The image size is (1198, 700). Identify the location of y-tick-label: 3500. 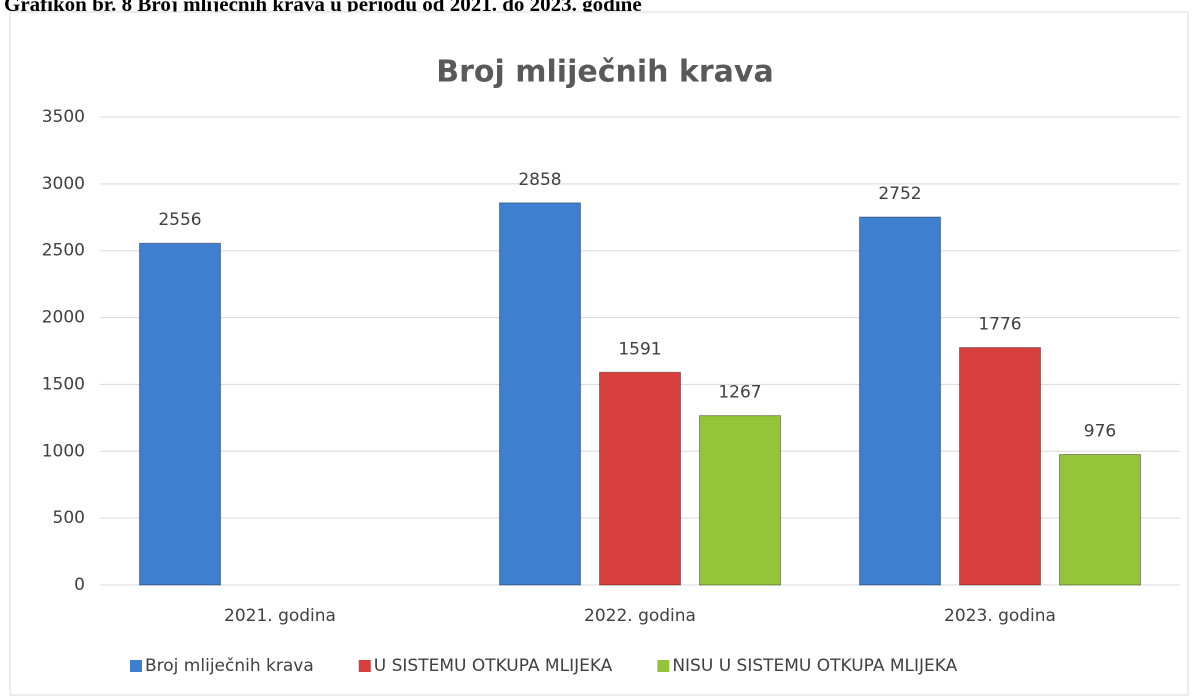
(63, 117).